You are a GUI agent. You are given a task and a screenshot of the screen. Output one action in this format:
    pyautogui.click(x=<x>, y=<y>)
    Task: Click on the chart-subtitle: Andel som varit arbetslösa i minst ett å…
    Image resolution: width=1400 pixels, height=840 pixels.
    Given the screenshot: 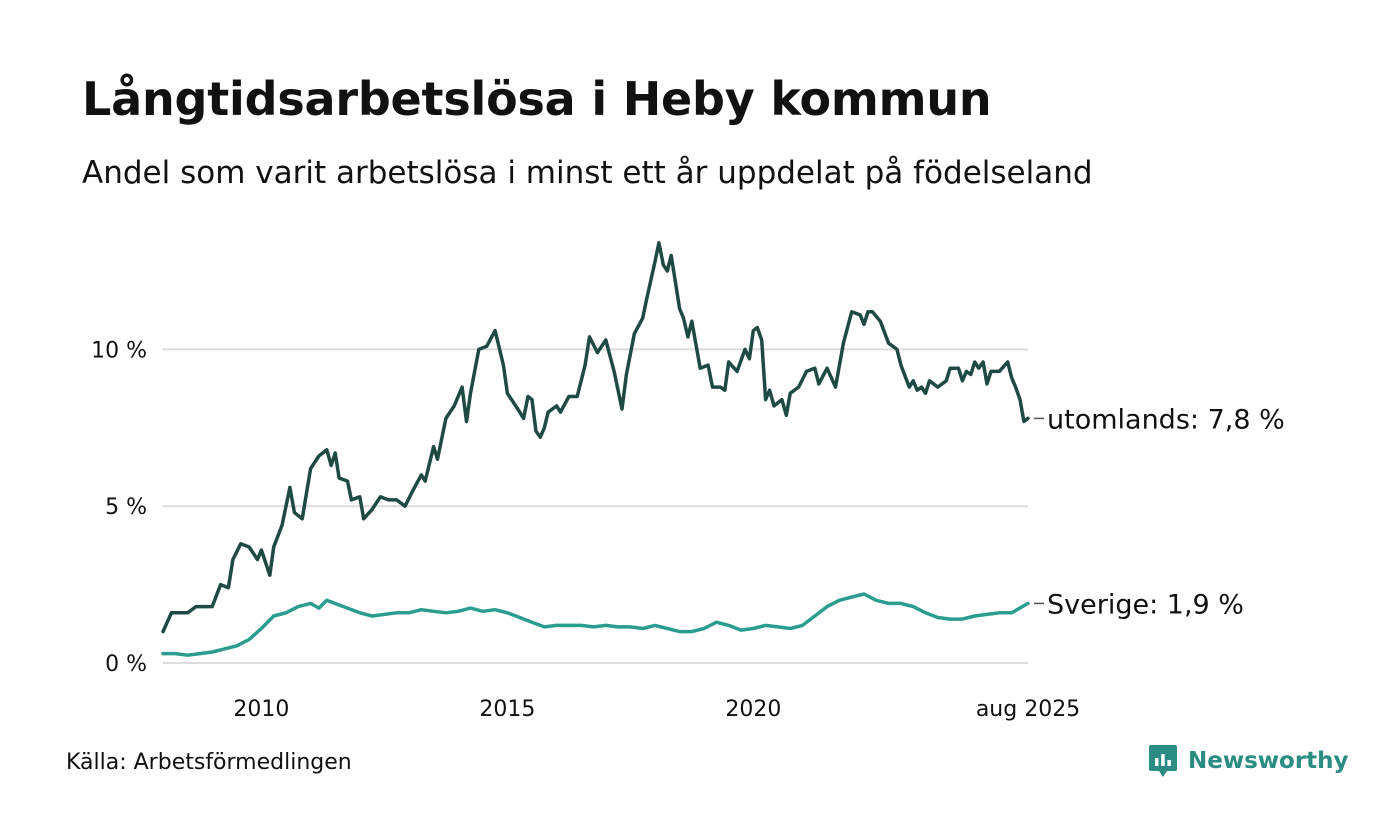 What is the action you would take?
    pyautogui.click(x=587, y=173)
    